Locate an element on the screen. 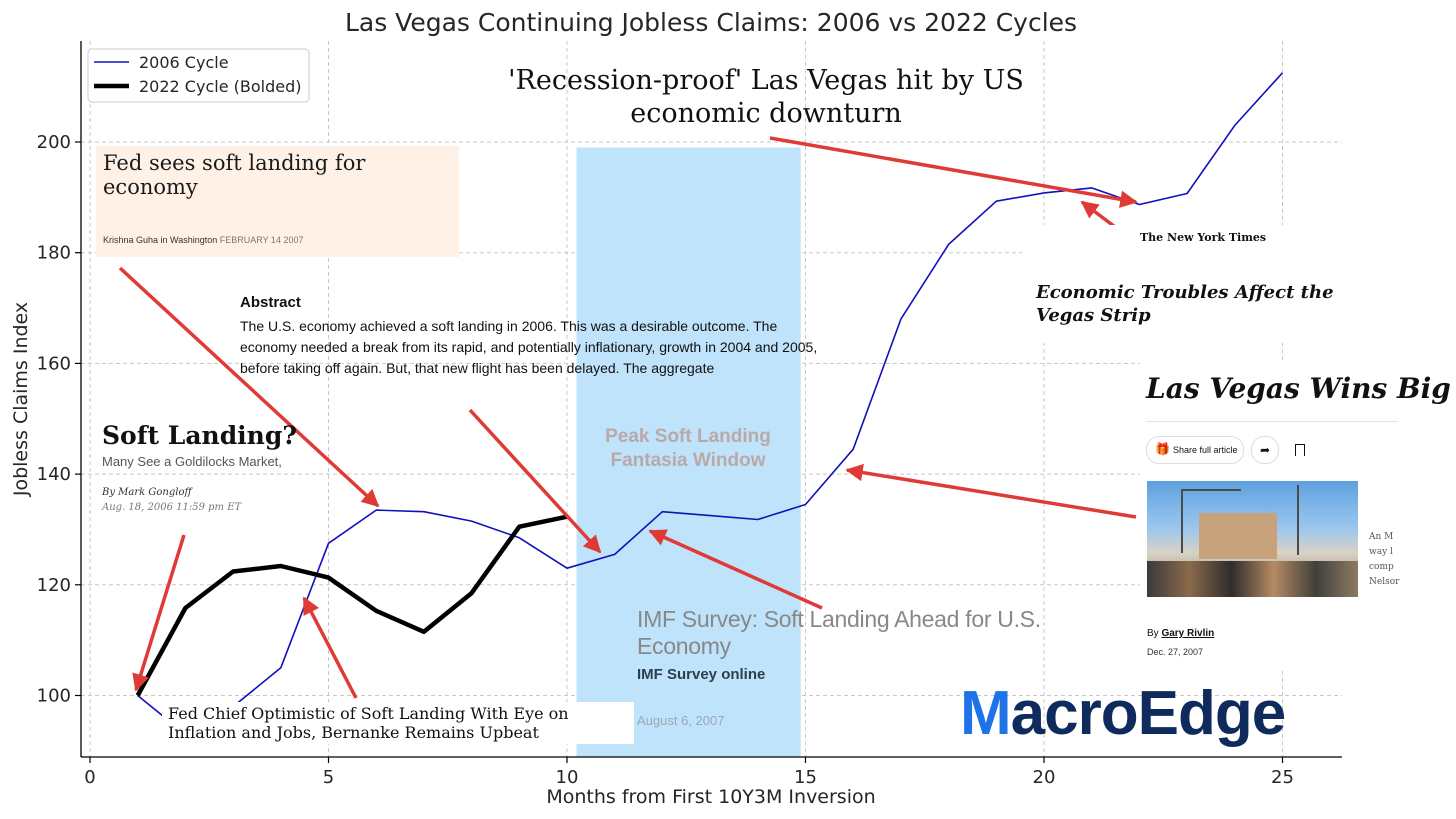 This screenshot has width=1456, height=819. vegas-byline-row: By Gary Rivlin is located at coordinates (1180, 633).